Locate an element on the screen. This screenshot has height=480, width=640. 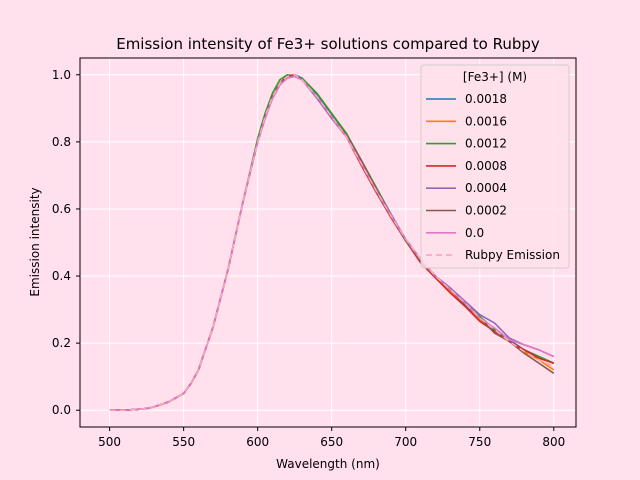
x-tick-label: 600 is located at coordinates (257, 442).